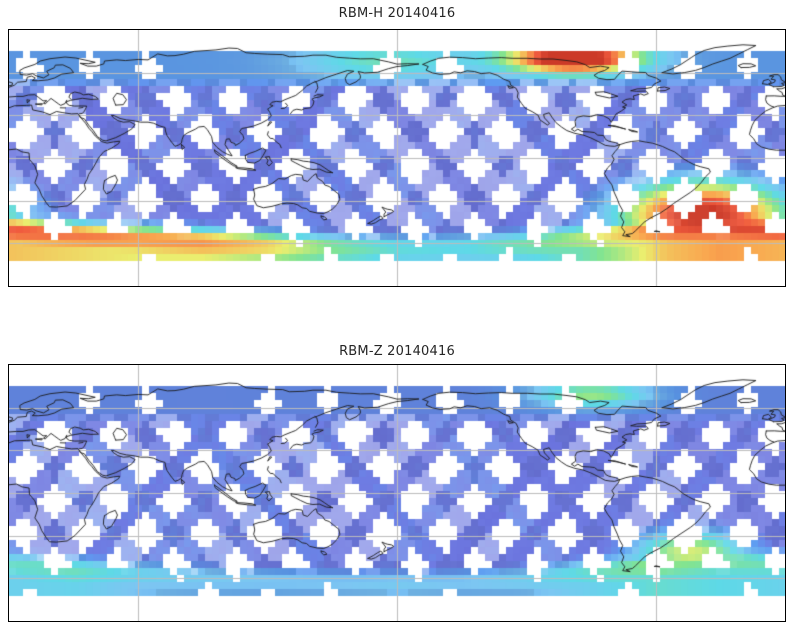 The height and width of the screenshot is (633, 794). I want to click on panel-title-rbm-z: RBM-Z 20140416, so click(397, 351).